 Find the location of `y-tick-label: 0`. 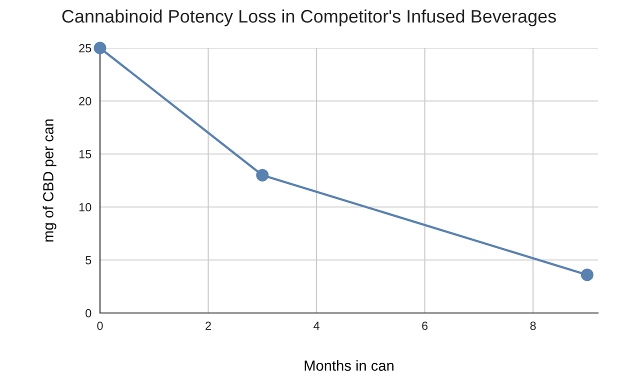

y-tick-label: 0 is located at coordinates (89, 313).